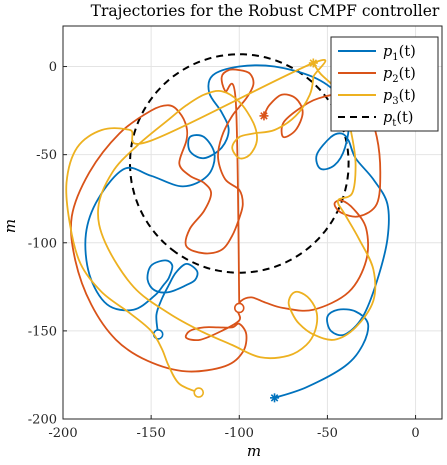 This screenshot has width=447, height=465. I want to click on legend: p1(t) p2(t) p3(t) pt(t), so click(384, 84).